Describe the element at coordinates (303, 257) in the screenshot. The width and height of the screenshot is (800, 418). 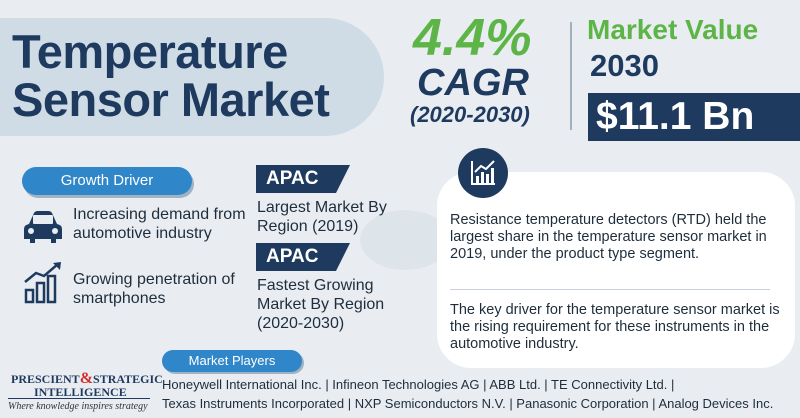
I see `region-tag-fastest: APAC` at that location.